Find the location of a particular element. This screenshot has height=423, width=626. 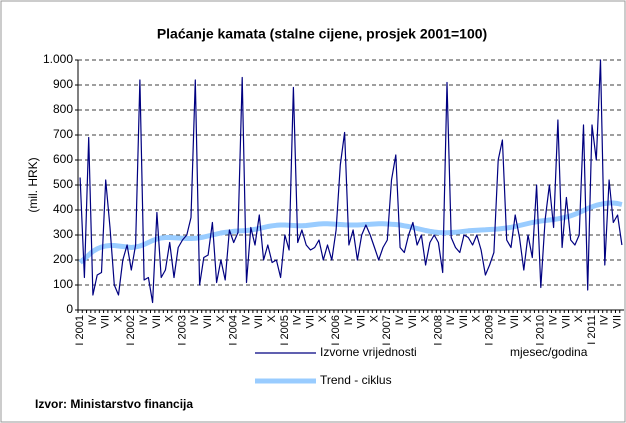

y-tick-label: 900 is located at coordinates (63, 84).